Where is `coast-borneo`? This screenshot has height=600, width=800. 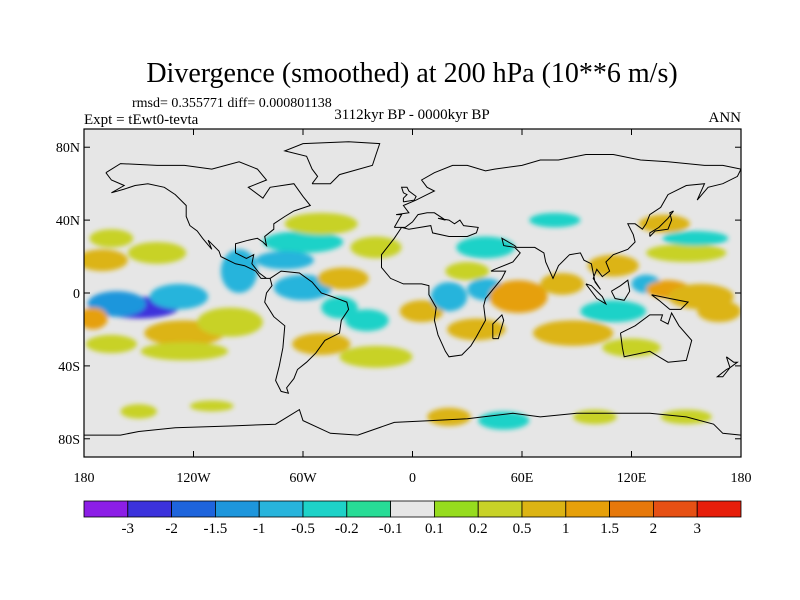 coast-borneo is located at coordinates (620, 290).